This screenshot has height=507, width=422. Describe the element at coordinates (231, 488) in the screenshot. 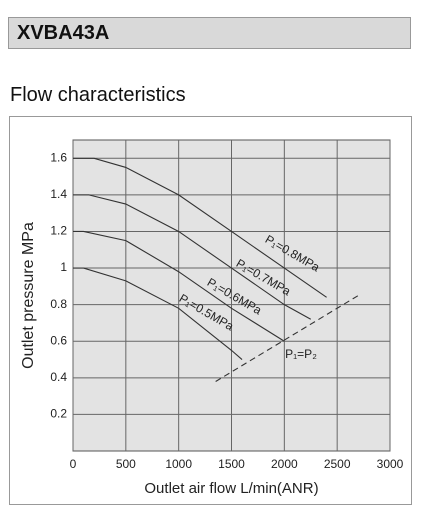

I see `x-axis-label: Outlet air flow L/min(ANR)` at that location.